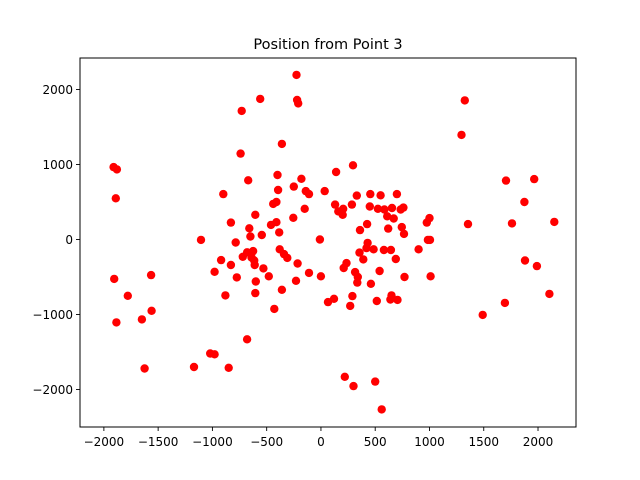 The height and width of the screenshot is (480, 640). What do you see at coordinates (69, 240) in the screenshot?
I see `y-tick-label: 0` at bounding box center [69, 240].